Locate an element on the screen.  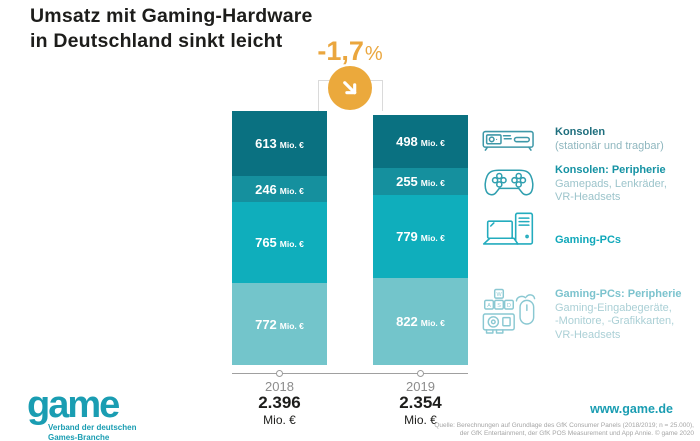
x-axis-line is located at coordinates (350, 373).